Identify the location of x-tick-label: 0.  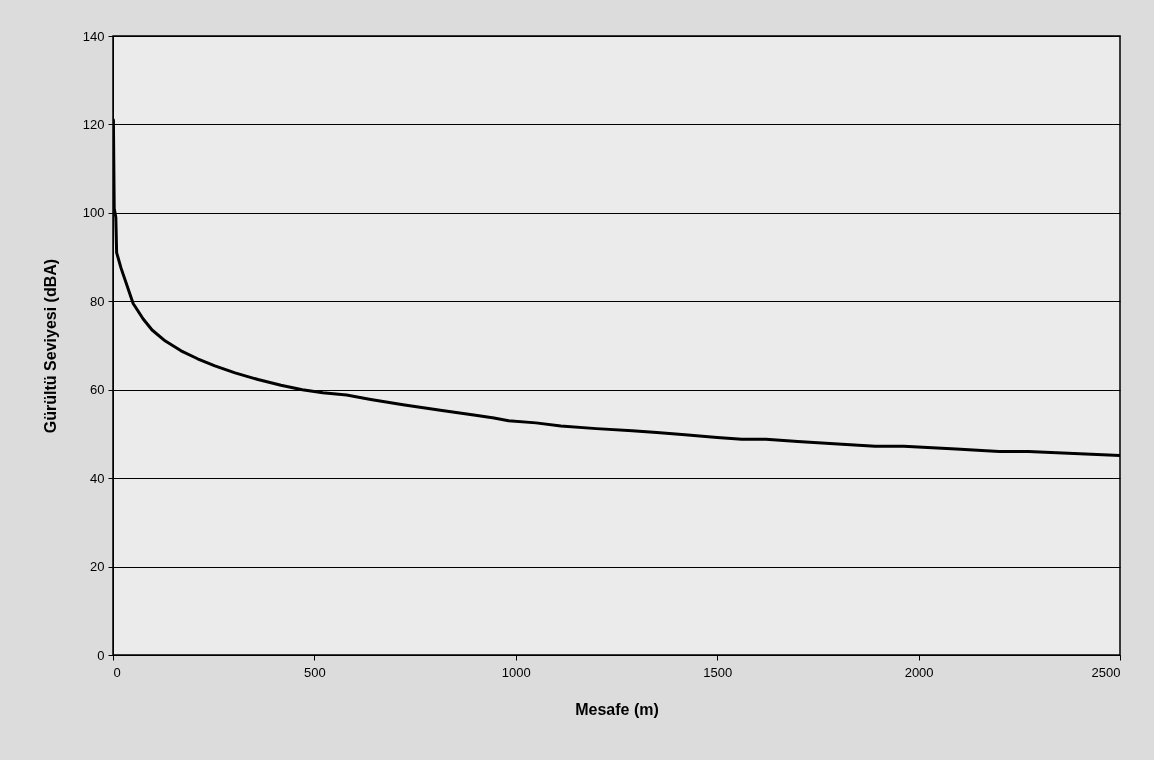
(117, 672).